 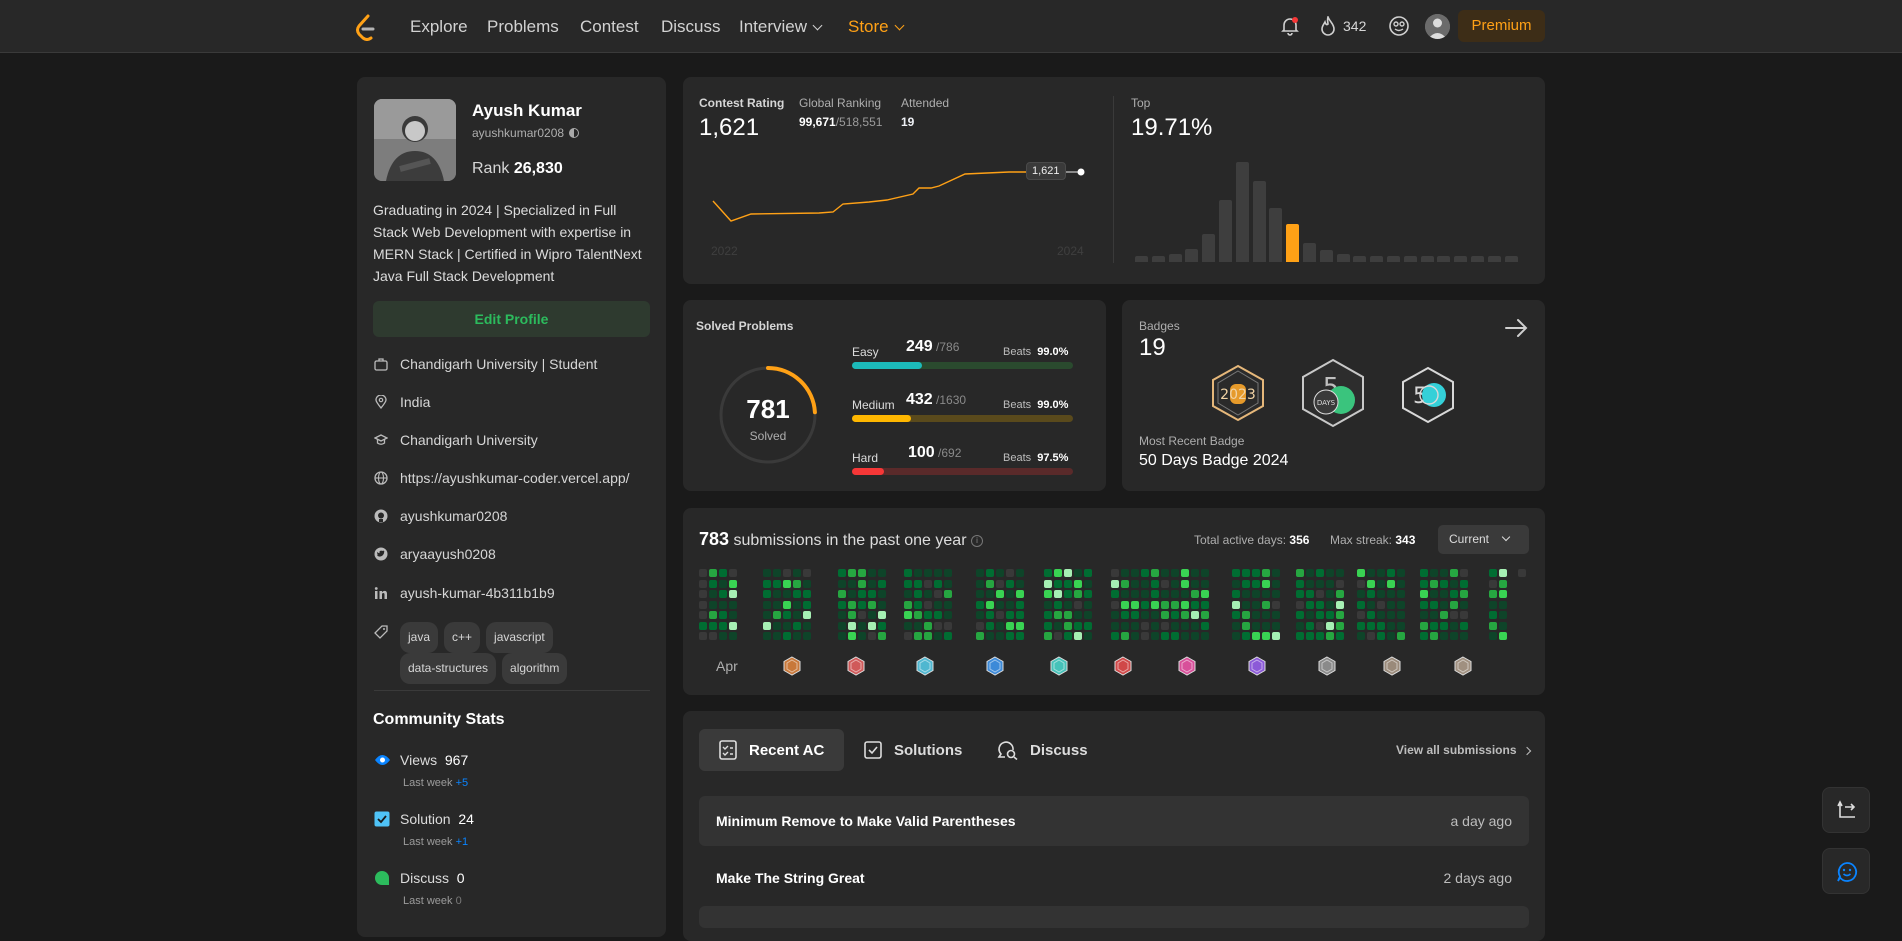 I want to click on info-linkedin: ayush-kumar-4b311b1b9, so click(x=464, y=593).